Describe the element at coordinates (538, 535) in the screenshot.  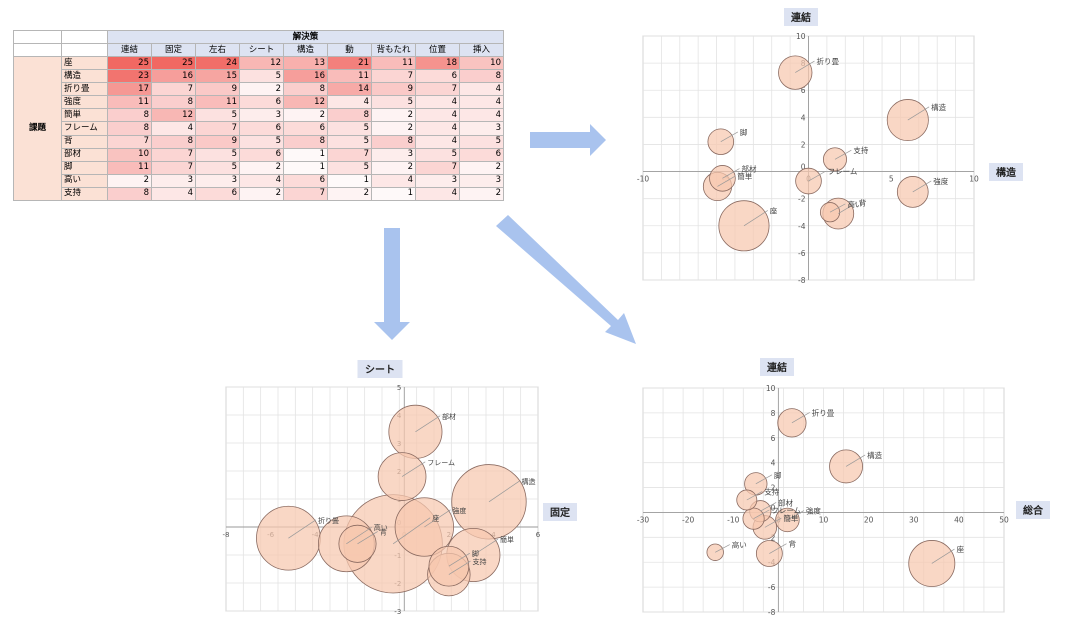
I see `x-tick-label: 6` at that location.